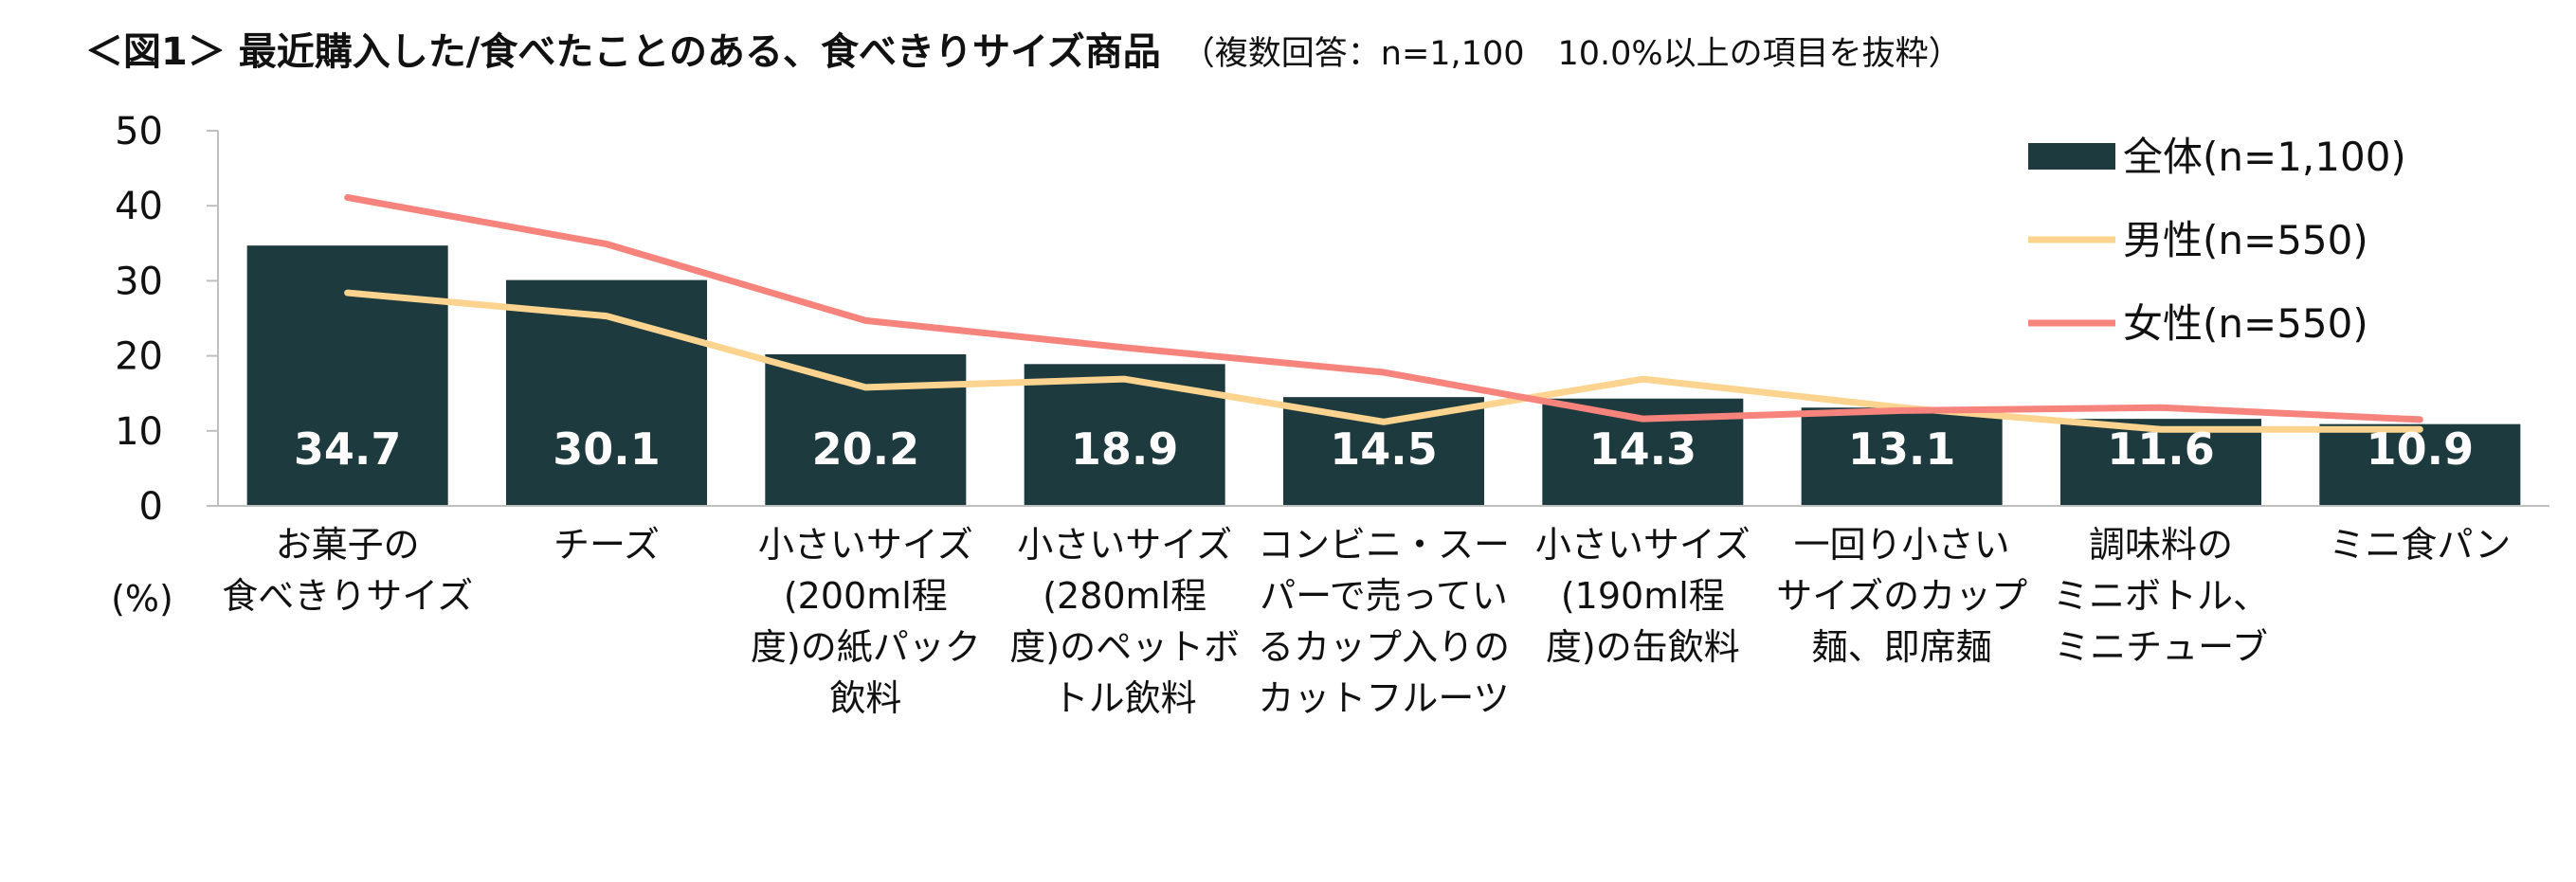 This screenshot has width=2576, height=882. I want to click on x-category-label-line: (280ml程, so click(1124, 596).